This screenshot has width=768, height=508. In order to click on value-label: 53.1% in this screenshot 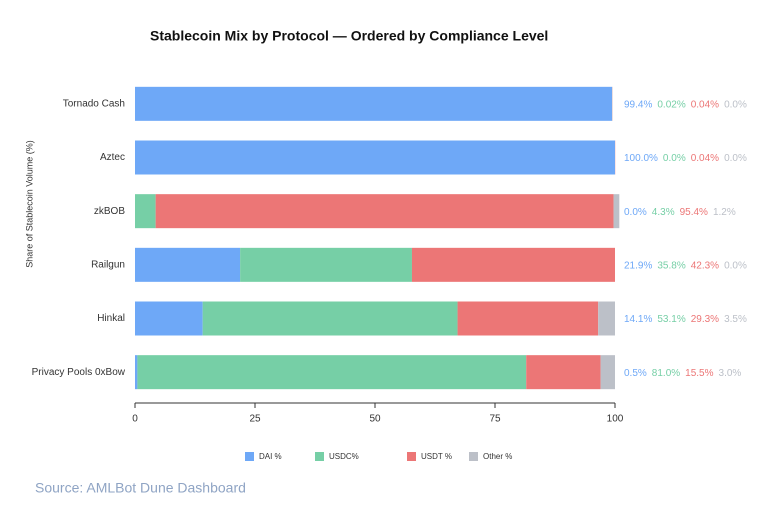, I will do `click(671, 319)`.